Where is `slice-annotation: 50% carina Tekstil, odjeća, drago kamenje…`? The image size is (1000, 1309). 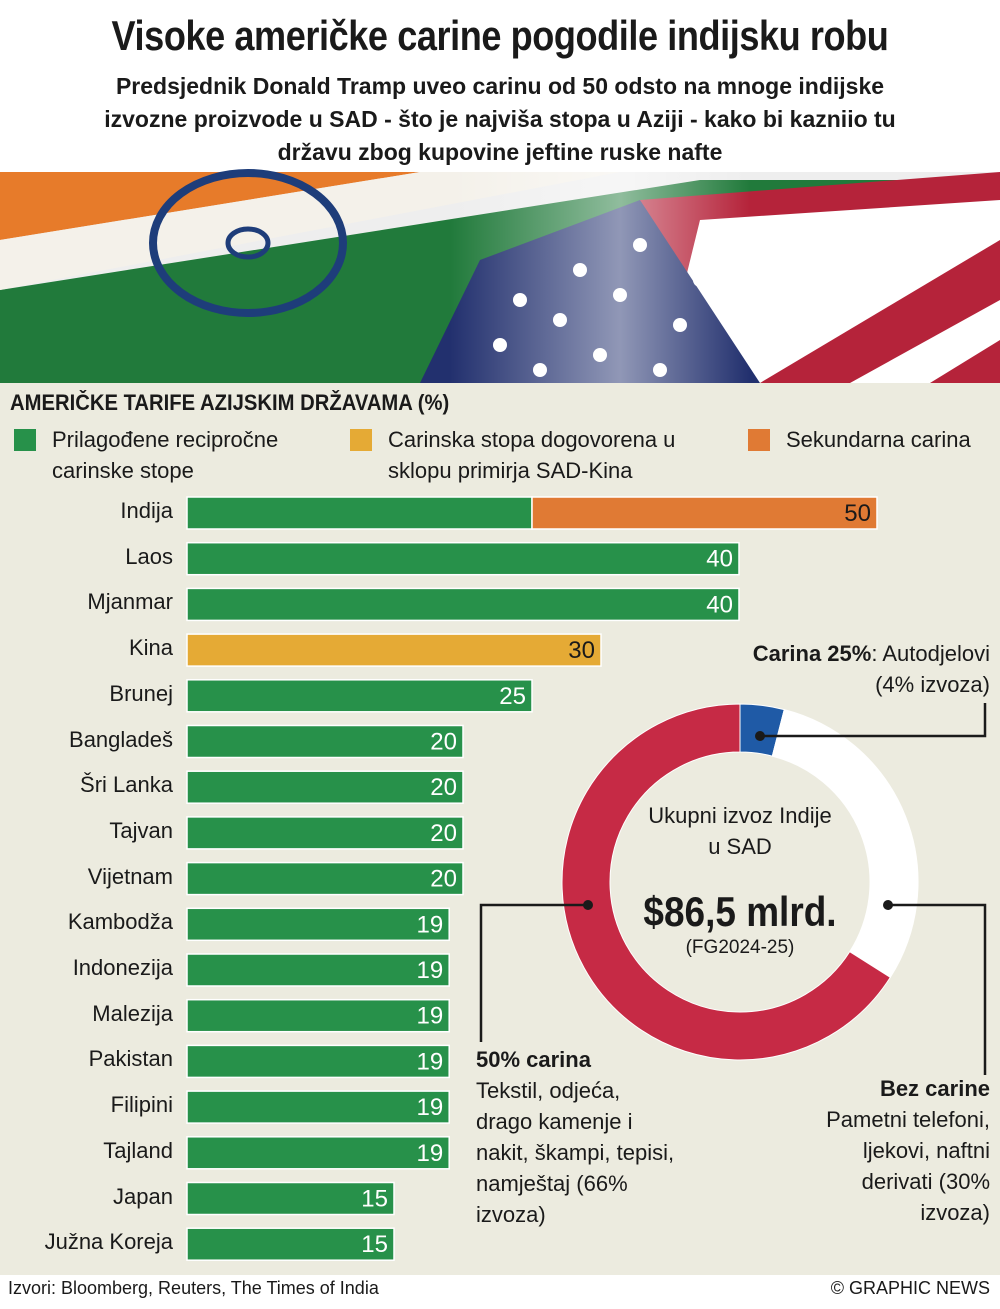
slice-annotation: 50% carina Tekstil, odjeća, drago kamenje… is located at coordinates (576, 1137).